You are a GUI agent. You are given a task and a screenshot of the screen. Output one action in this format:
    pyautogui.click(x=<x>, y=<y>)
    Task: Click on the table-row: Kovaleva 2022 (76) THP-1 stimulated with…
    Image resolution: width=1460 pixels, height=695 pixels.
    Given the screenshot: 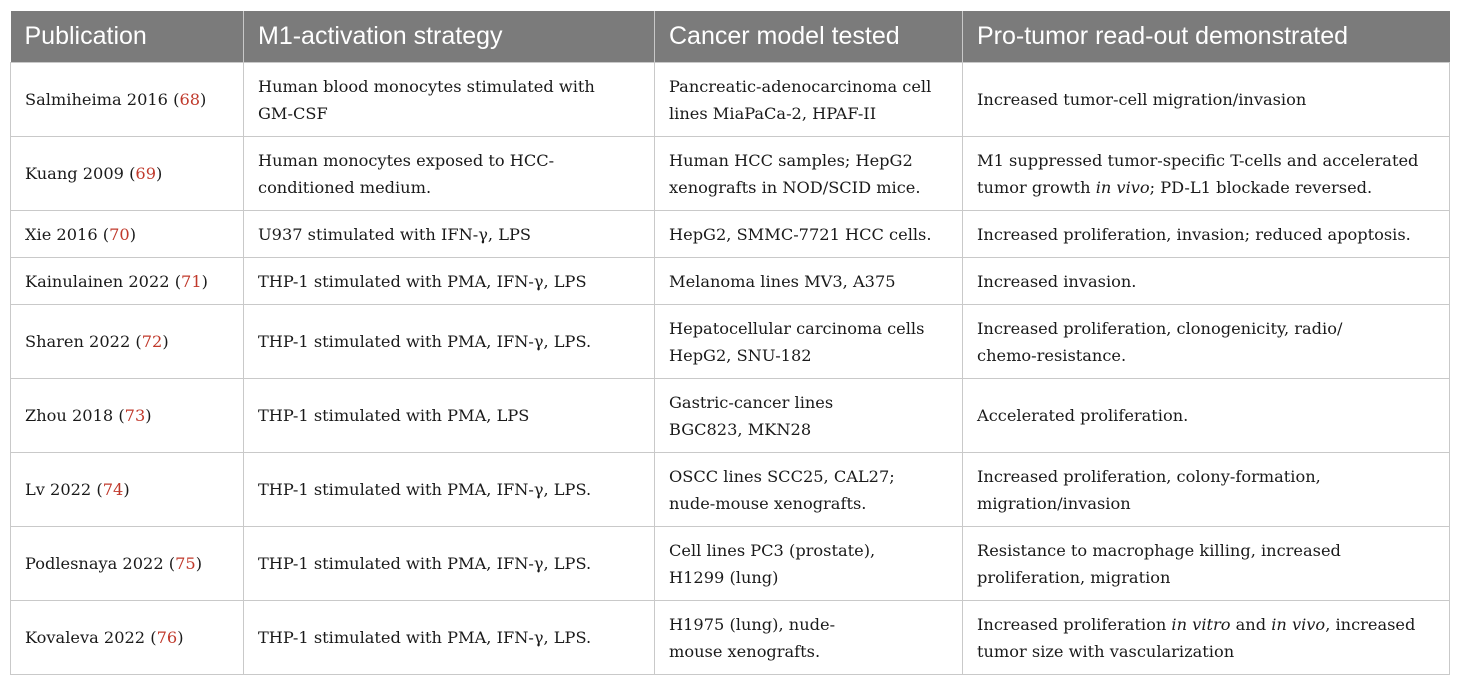 What is the action you would take?
    pyautogui.click(x=730, y=637)
    